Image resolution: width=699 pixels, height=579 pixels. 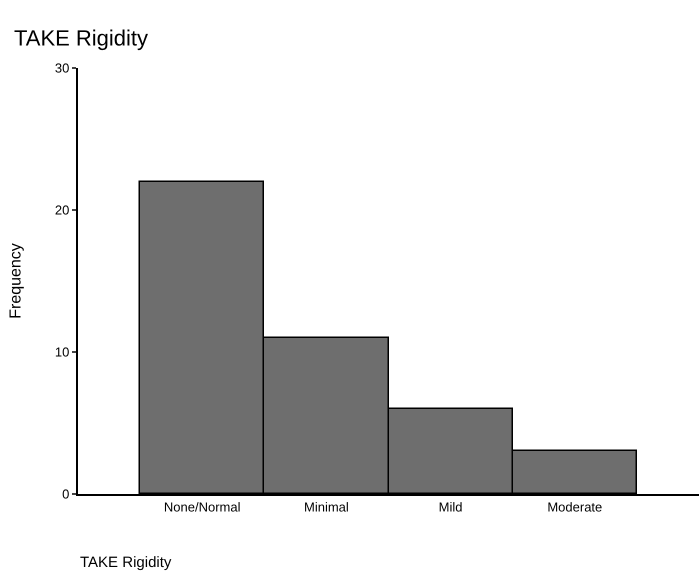 What do you see at coordinates (202, 507) in the screenshot?
I see `x-tick-label: None/Normal` at bounding box center [202, 507].